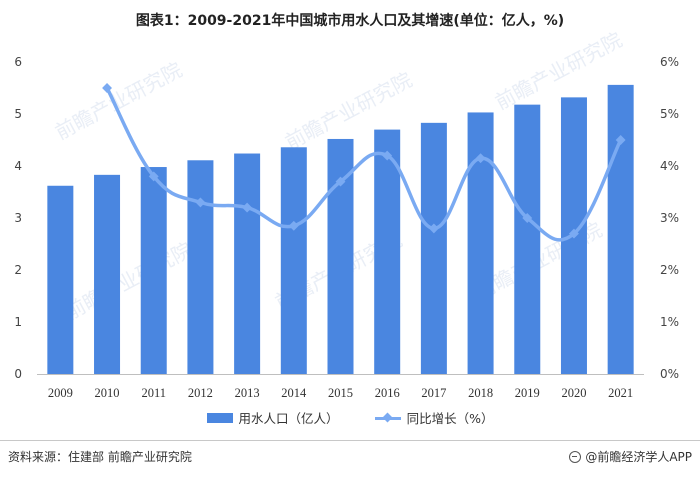 This screenshot has height=477, width=700. I want to click on right-tick-label: 3%, so click(669, 218).